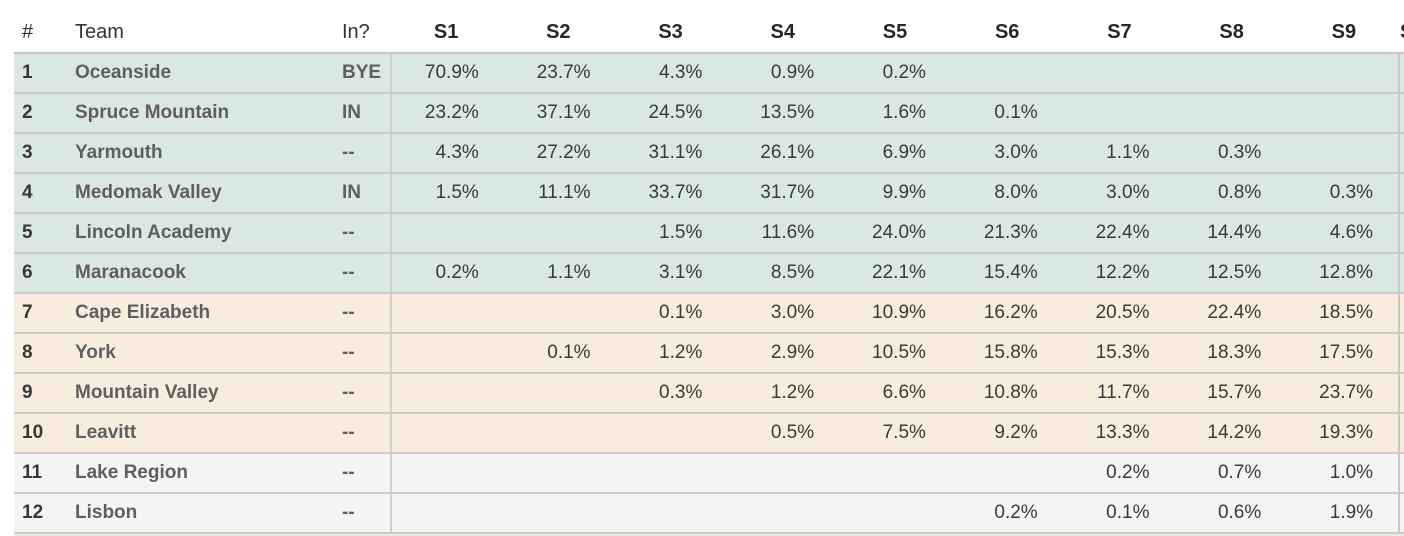 The width and height of the screenshot is (1404, 536). I want to click on seed-cell: 12.2%, so click(1122, 272).